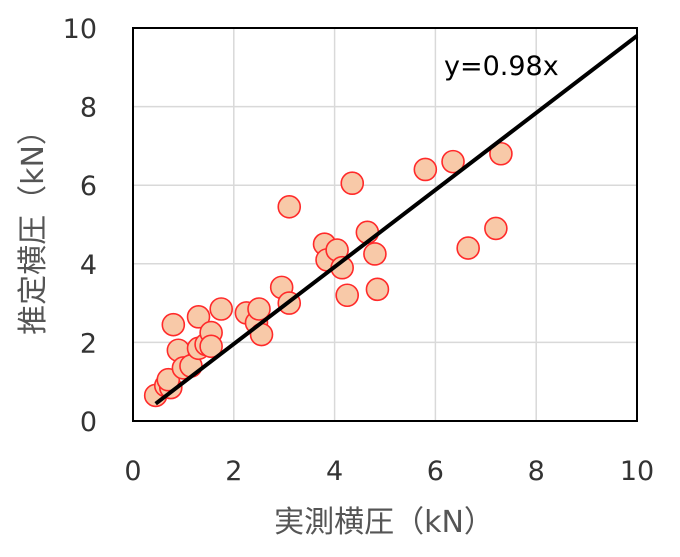  What do you see at coordinates (88, 422) in the screenshot?
I see `y-tick-label-0: 0` at bounding box center [88, 422].